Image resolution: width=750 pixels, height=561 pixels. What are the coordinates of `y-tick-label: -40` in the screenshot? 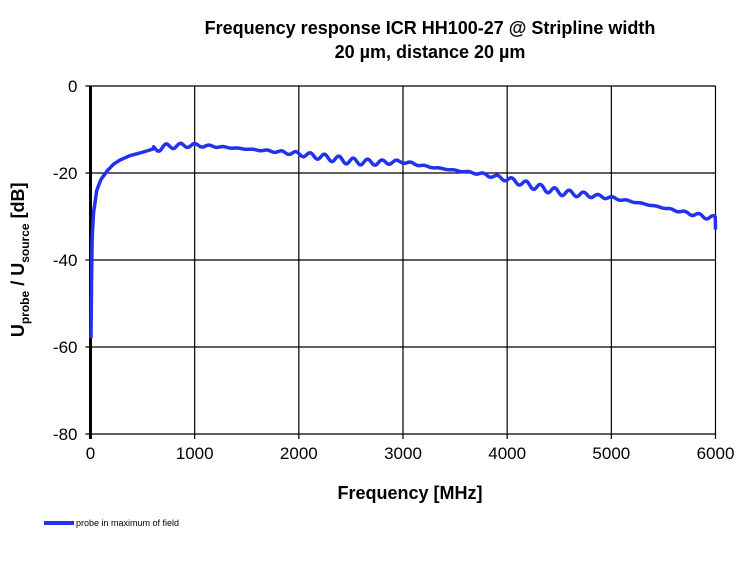 It's located at (65, 260).